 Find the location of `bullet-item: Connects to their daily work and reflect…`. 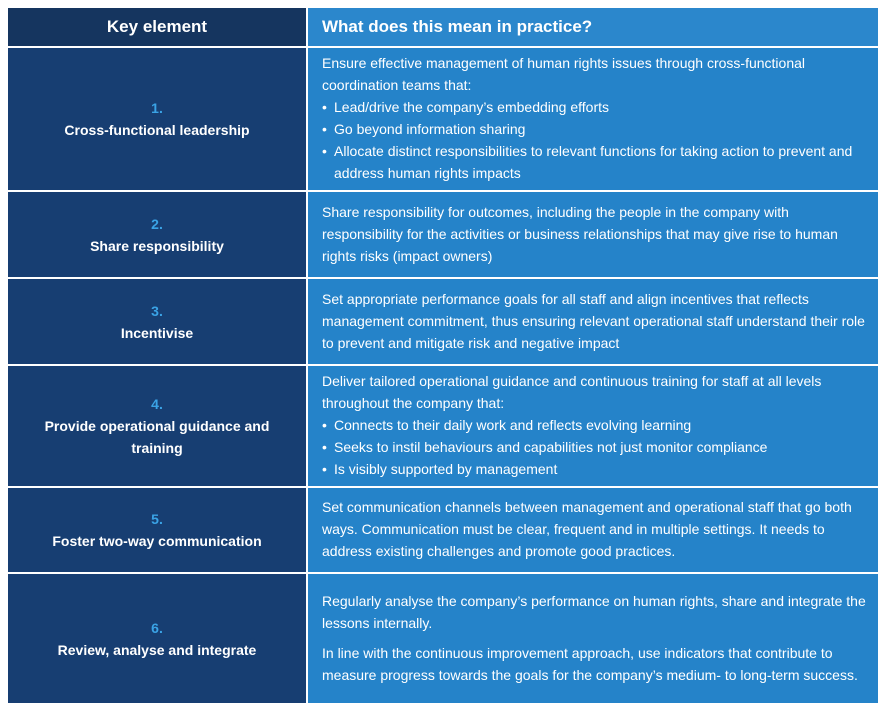

bullet-item: Connects to their daily work and reflect… is located at coordinates (594, 425).